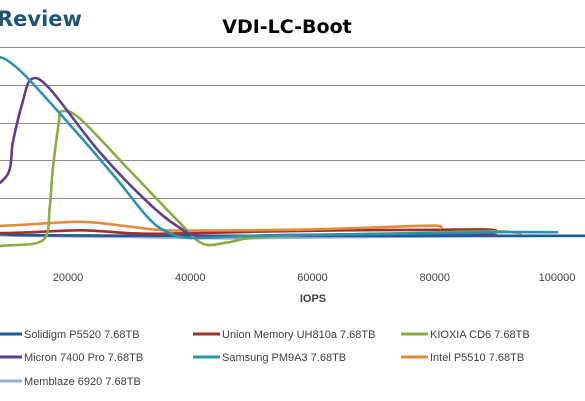 The width and height of the screenshot is (585, 401). Describe the element at coordinates (82, 382) in the screenshot. I see `legend-label: Memblaze 6920 7.68TB` at that location.